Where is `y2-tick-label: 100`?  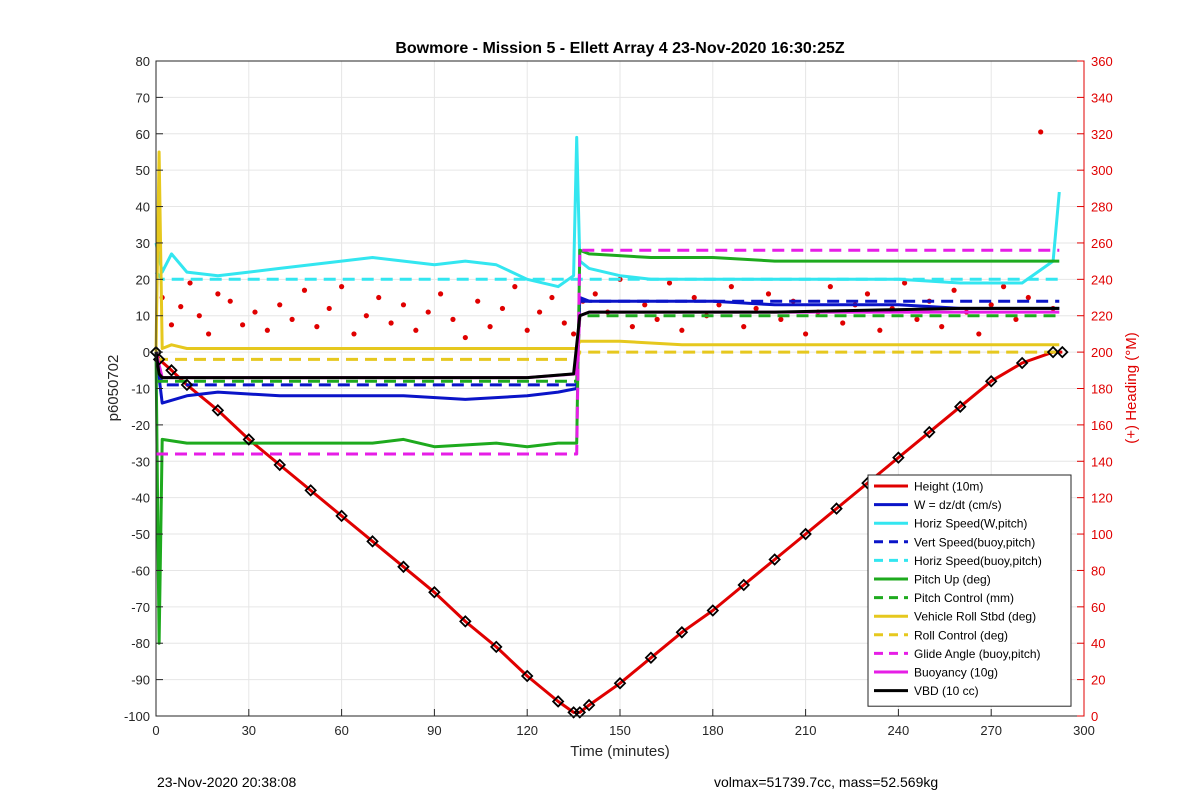
y2-tick-label: 100 is located at coordinates (1102, 534).